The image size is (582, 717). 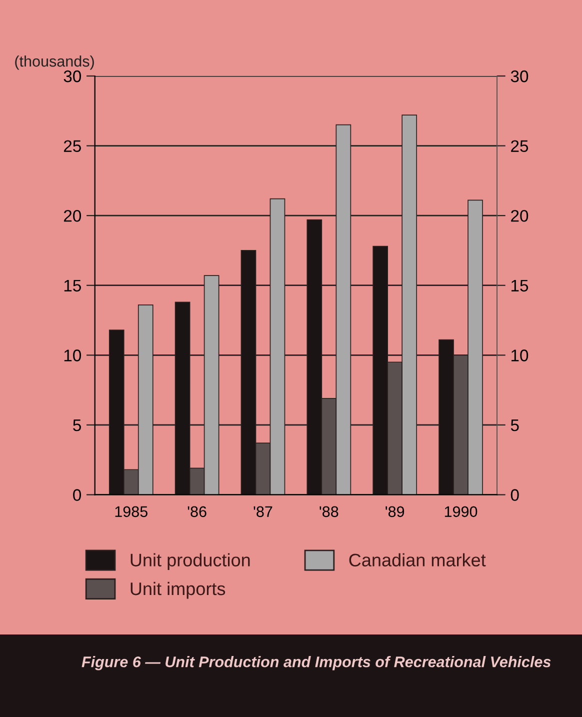 What do you see at coordinates (514, 426) in the screenshot?
I see `y2-tick-label: 5` at bounding box center [514, 426].